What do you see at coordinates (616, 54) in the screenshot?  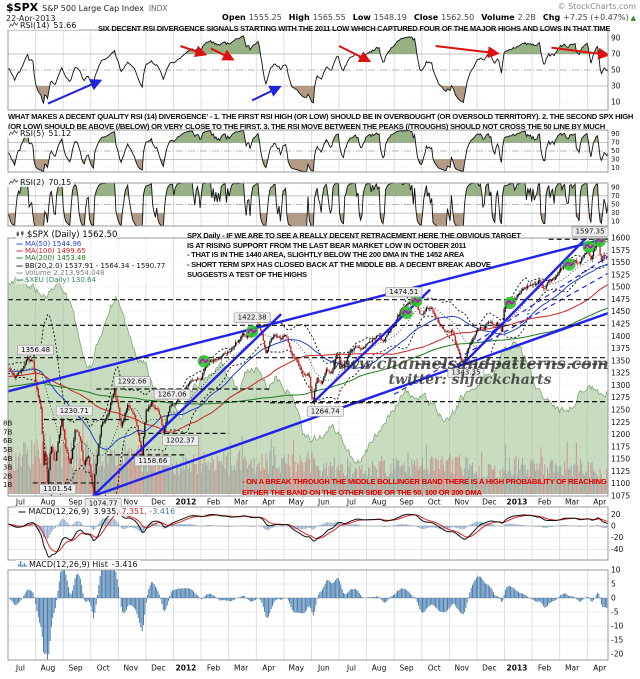 I see `svg-text: 70` at bounding box center [616, 54].